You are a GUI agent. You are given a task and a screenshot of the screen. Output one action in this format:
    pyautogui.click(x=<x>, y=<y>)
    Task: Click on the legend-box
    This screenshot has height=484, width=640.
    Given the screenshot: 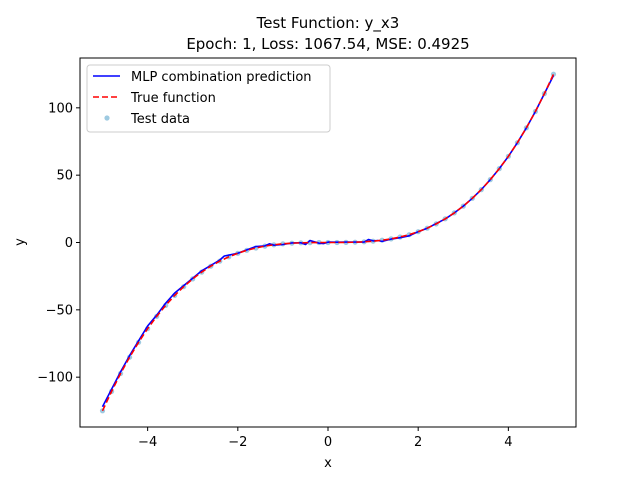 What is the action you would take?
    pyautogui.click(x=208, y=98)
    